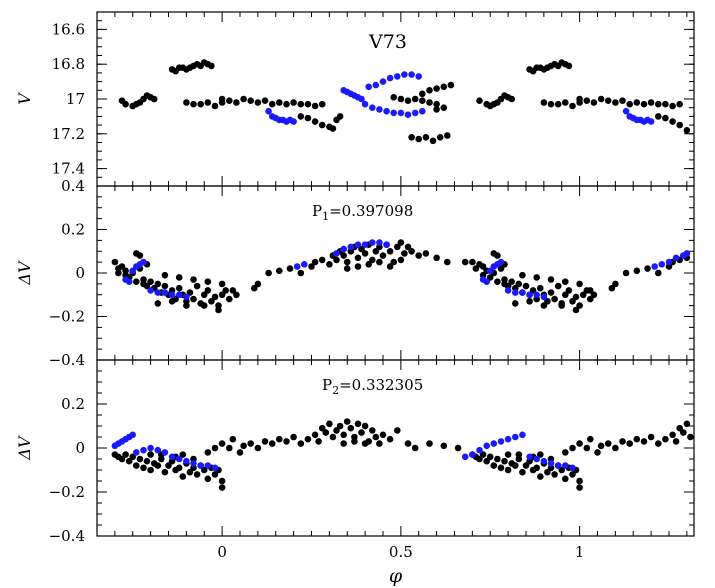  What do you see at coordinates (580, 552) in the screenshot?
I see `x-tick-label: 1` at bounding box center [580, 552].